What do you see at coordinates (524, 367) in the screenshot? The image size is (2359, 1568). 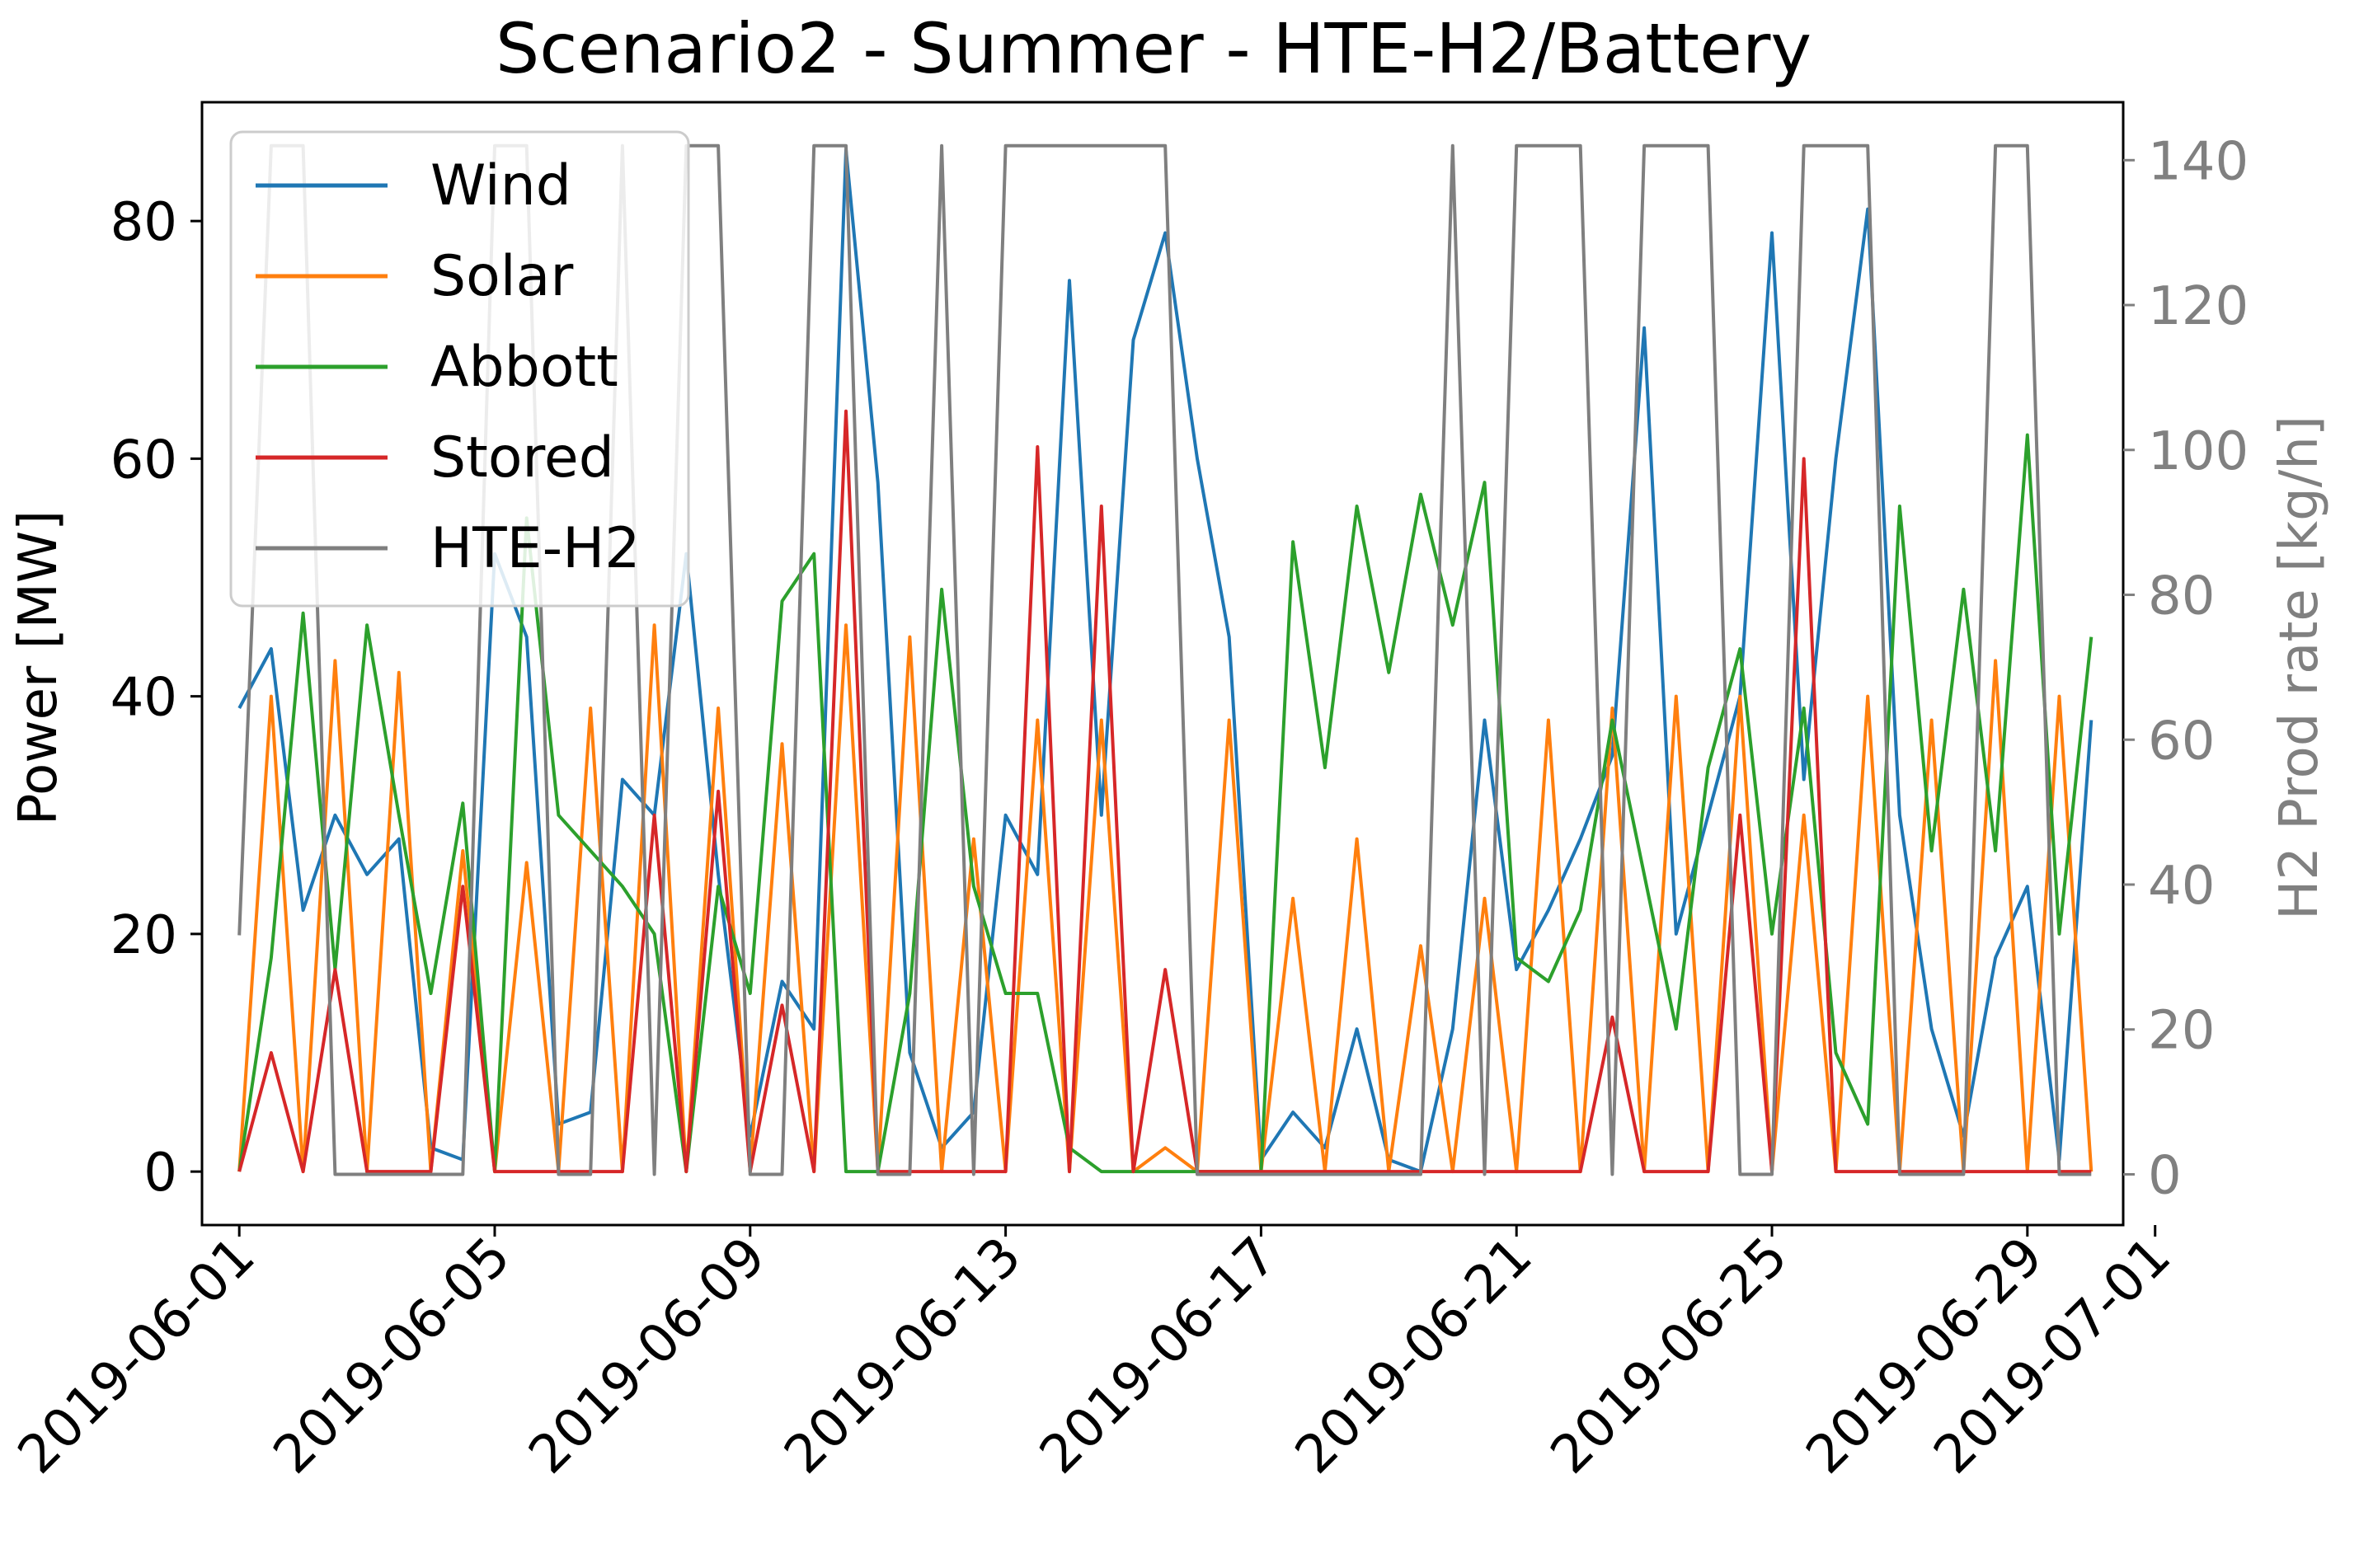 I see `legend-label-abbott: Abbott` at bounding box center [524, 367].